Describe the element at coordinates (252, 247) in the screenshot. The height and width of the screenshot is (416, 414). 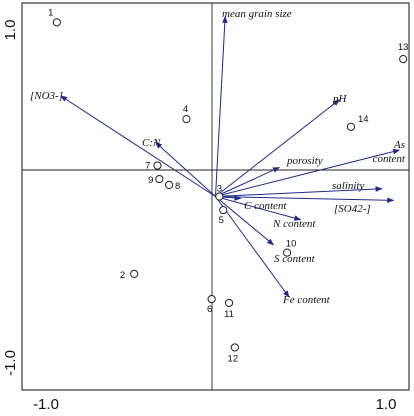
I see `vector-fe-content` at that location.